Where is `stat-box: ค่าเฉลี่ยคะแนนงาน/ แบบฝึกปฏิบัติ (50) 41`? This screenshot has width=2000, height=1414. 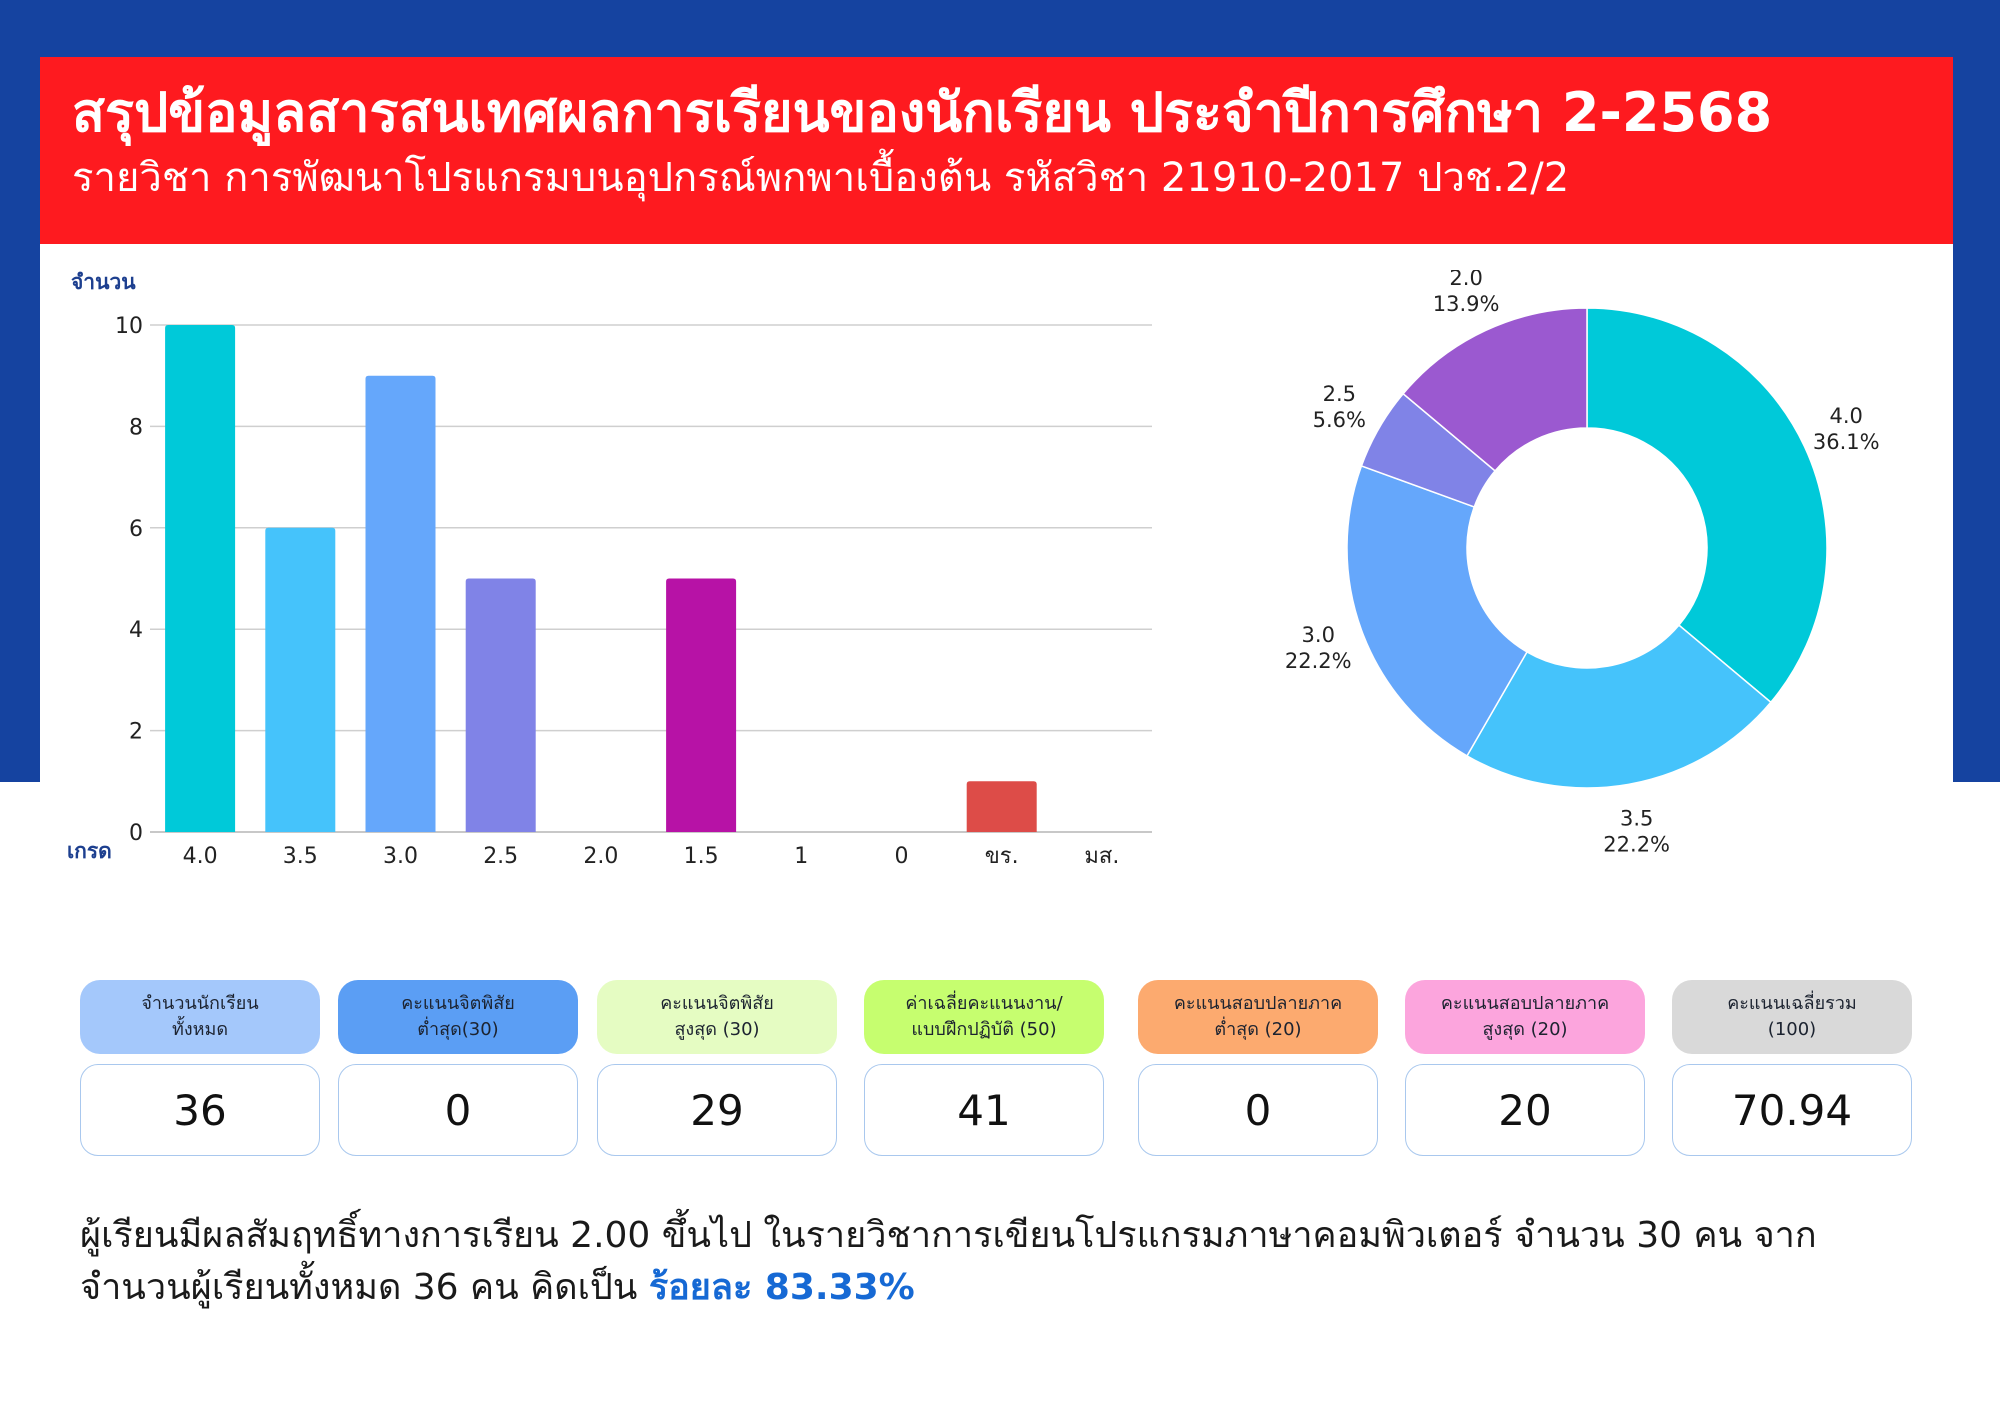
stat-box: ค่าเฉลี่ยคะแนนงาน/ แบบฝึกปฏิบัติ (50) 41 is located at coordinates (984, 1068).